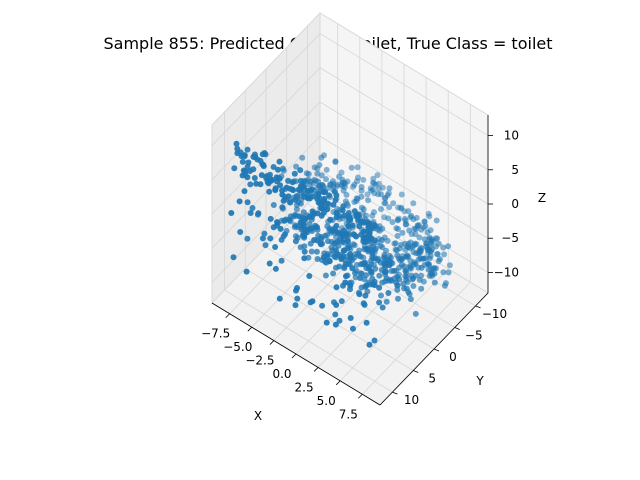 The image size is (640, 480). I want to click on y-tick-label: 5, so click(432, 379).